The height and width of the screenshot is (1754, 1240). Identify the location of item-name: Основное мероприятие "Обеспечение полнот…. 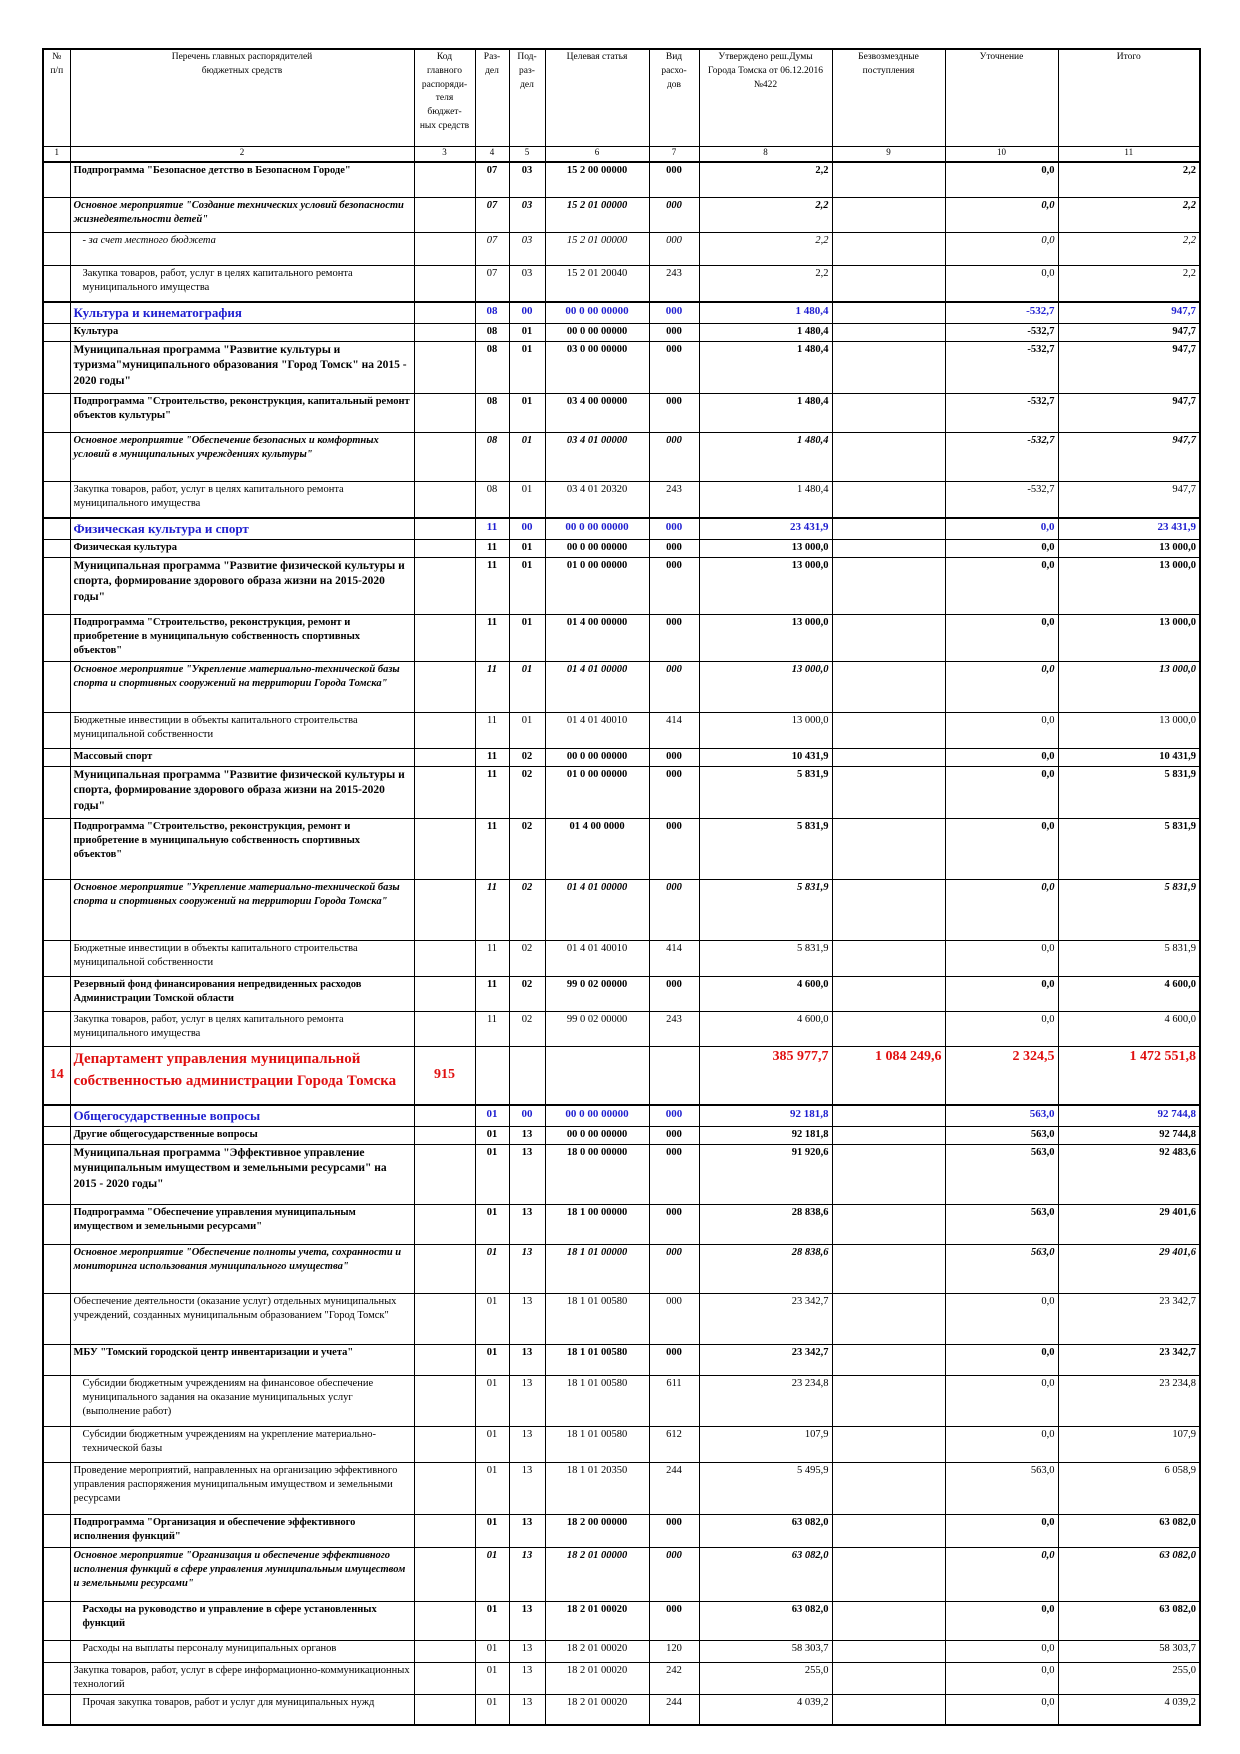
(242, 1268).